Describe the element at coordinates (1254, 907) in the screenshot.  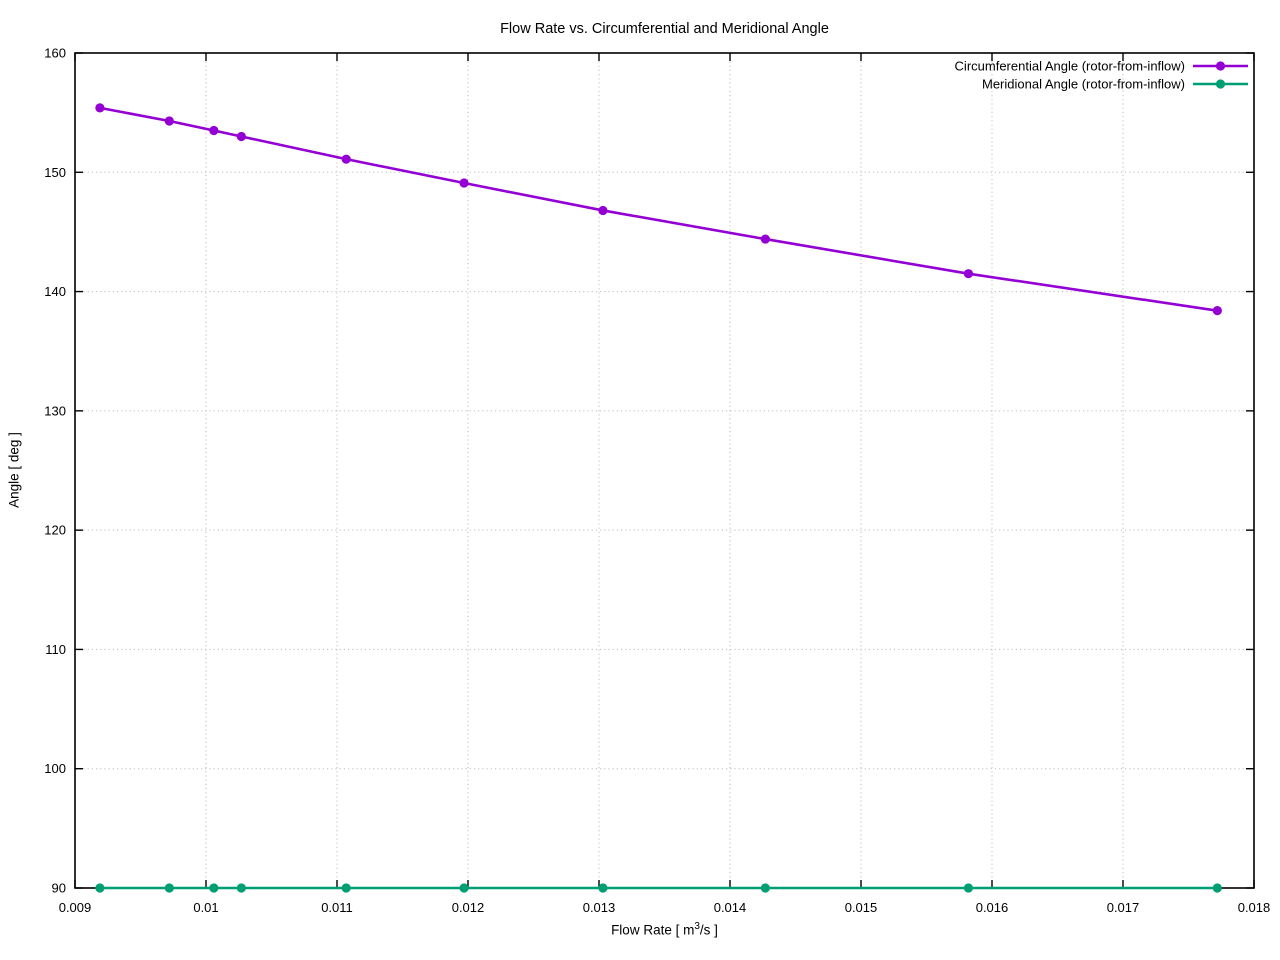
I see `x-tick-label: 0.018` at that location.